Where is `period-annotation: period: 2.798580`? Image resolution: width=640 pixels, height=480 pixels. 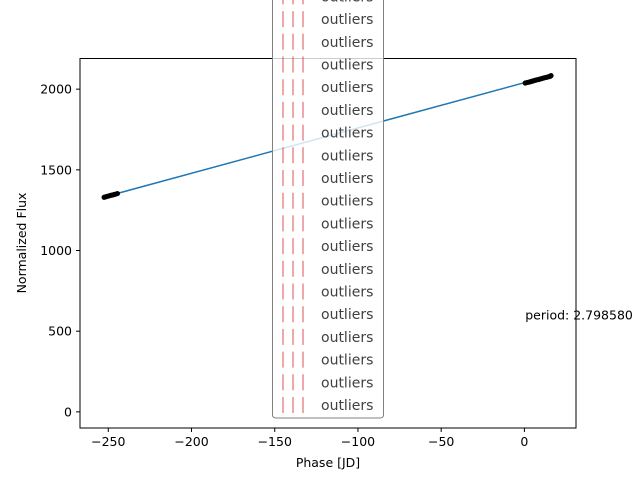
period-annotation: period: 2.798580 is located at coordinates (579, 315).